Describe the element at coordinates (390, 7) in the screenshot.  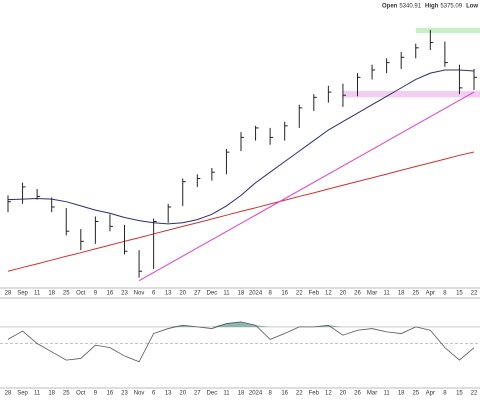
I see `quote-label: Open` at that location.